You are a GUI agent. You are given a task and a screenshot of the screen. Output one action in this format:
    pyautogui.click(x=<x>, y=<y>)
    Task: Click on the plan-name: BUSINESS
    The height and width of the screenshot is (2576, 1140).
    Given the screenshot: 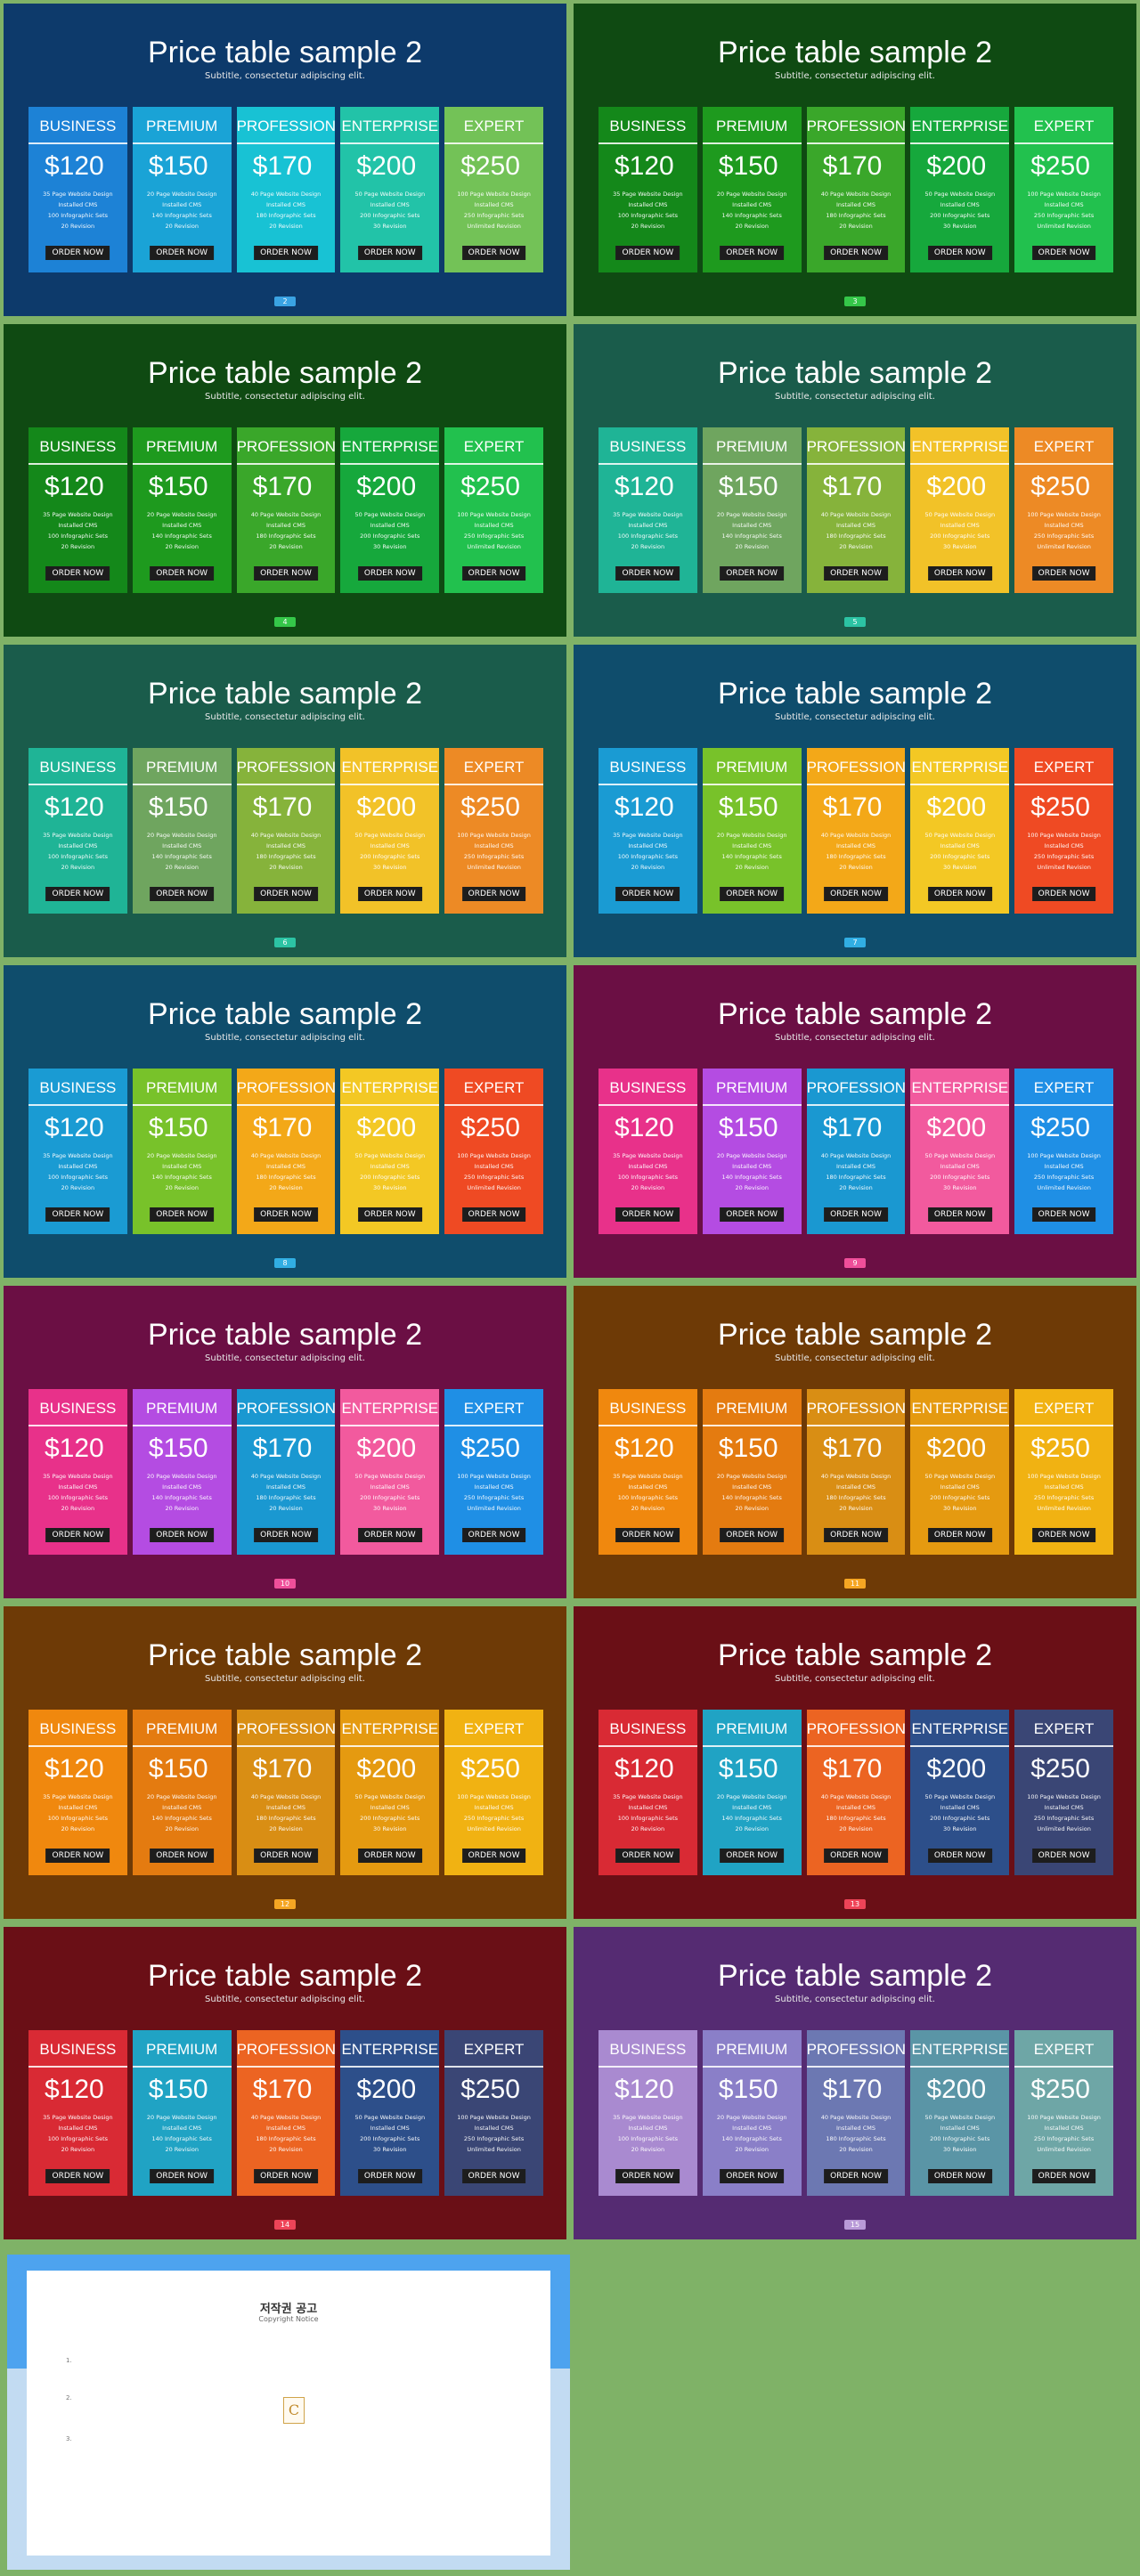 What is the action you would take?
    pyautogui.click(x=648, y=446)
    